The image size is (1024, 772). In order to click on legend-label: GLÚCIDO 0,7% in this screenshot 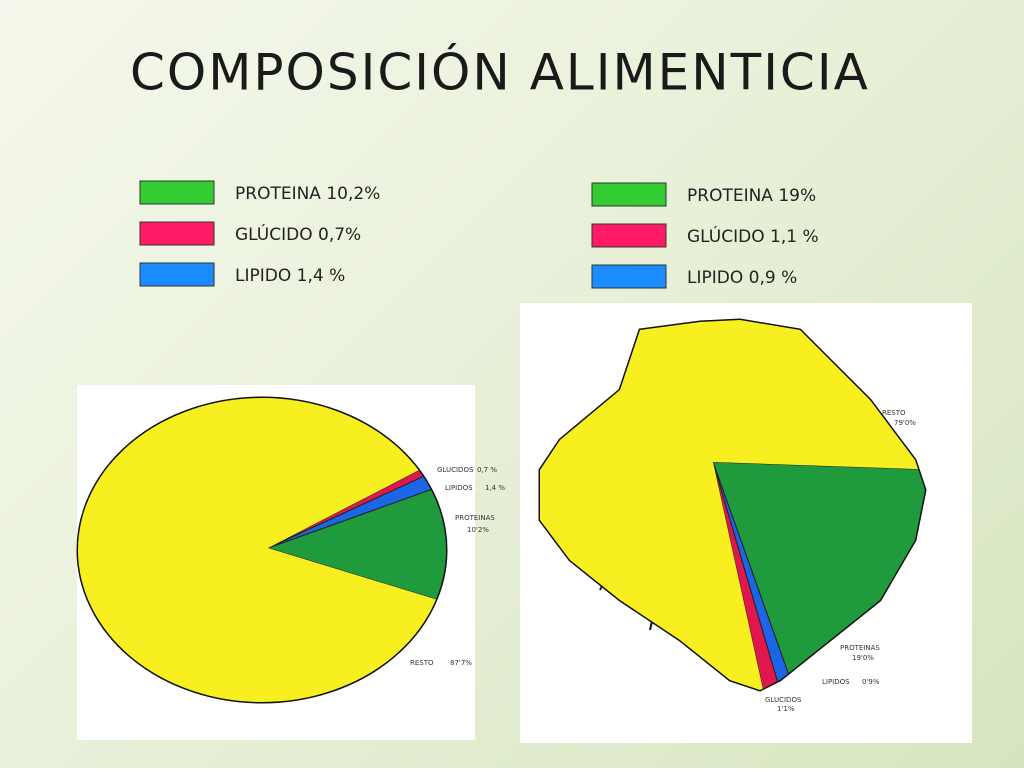, I will do `click(298, 234)`.